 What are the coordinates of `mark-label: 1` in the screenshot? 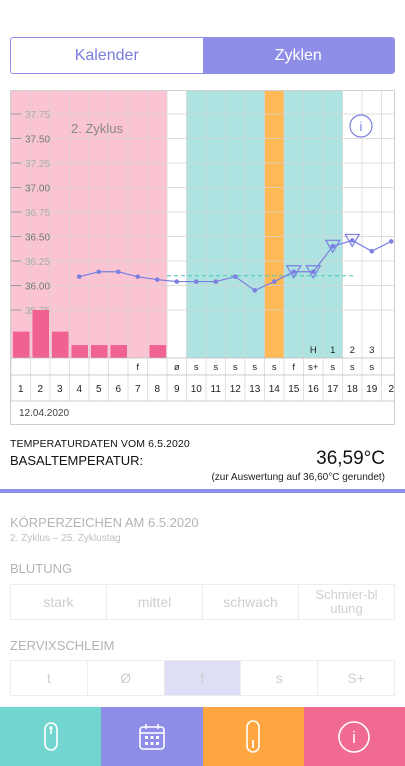 It's located at (332, 350).